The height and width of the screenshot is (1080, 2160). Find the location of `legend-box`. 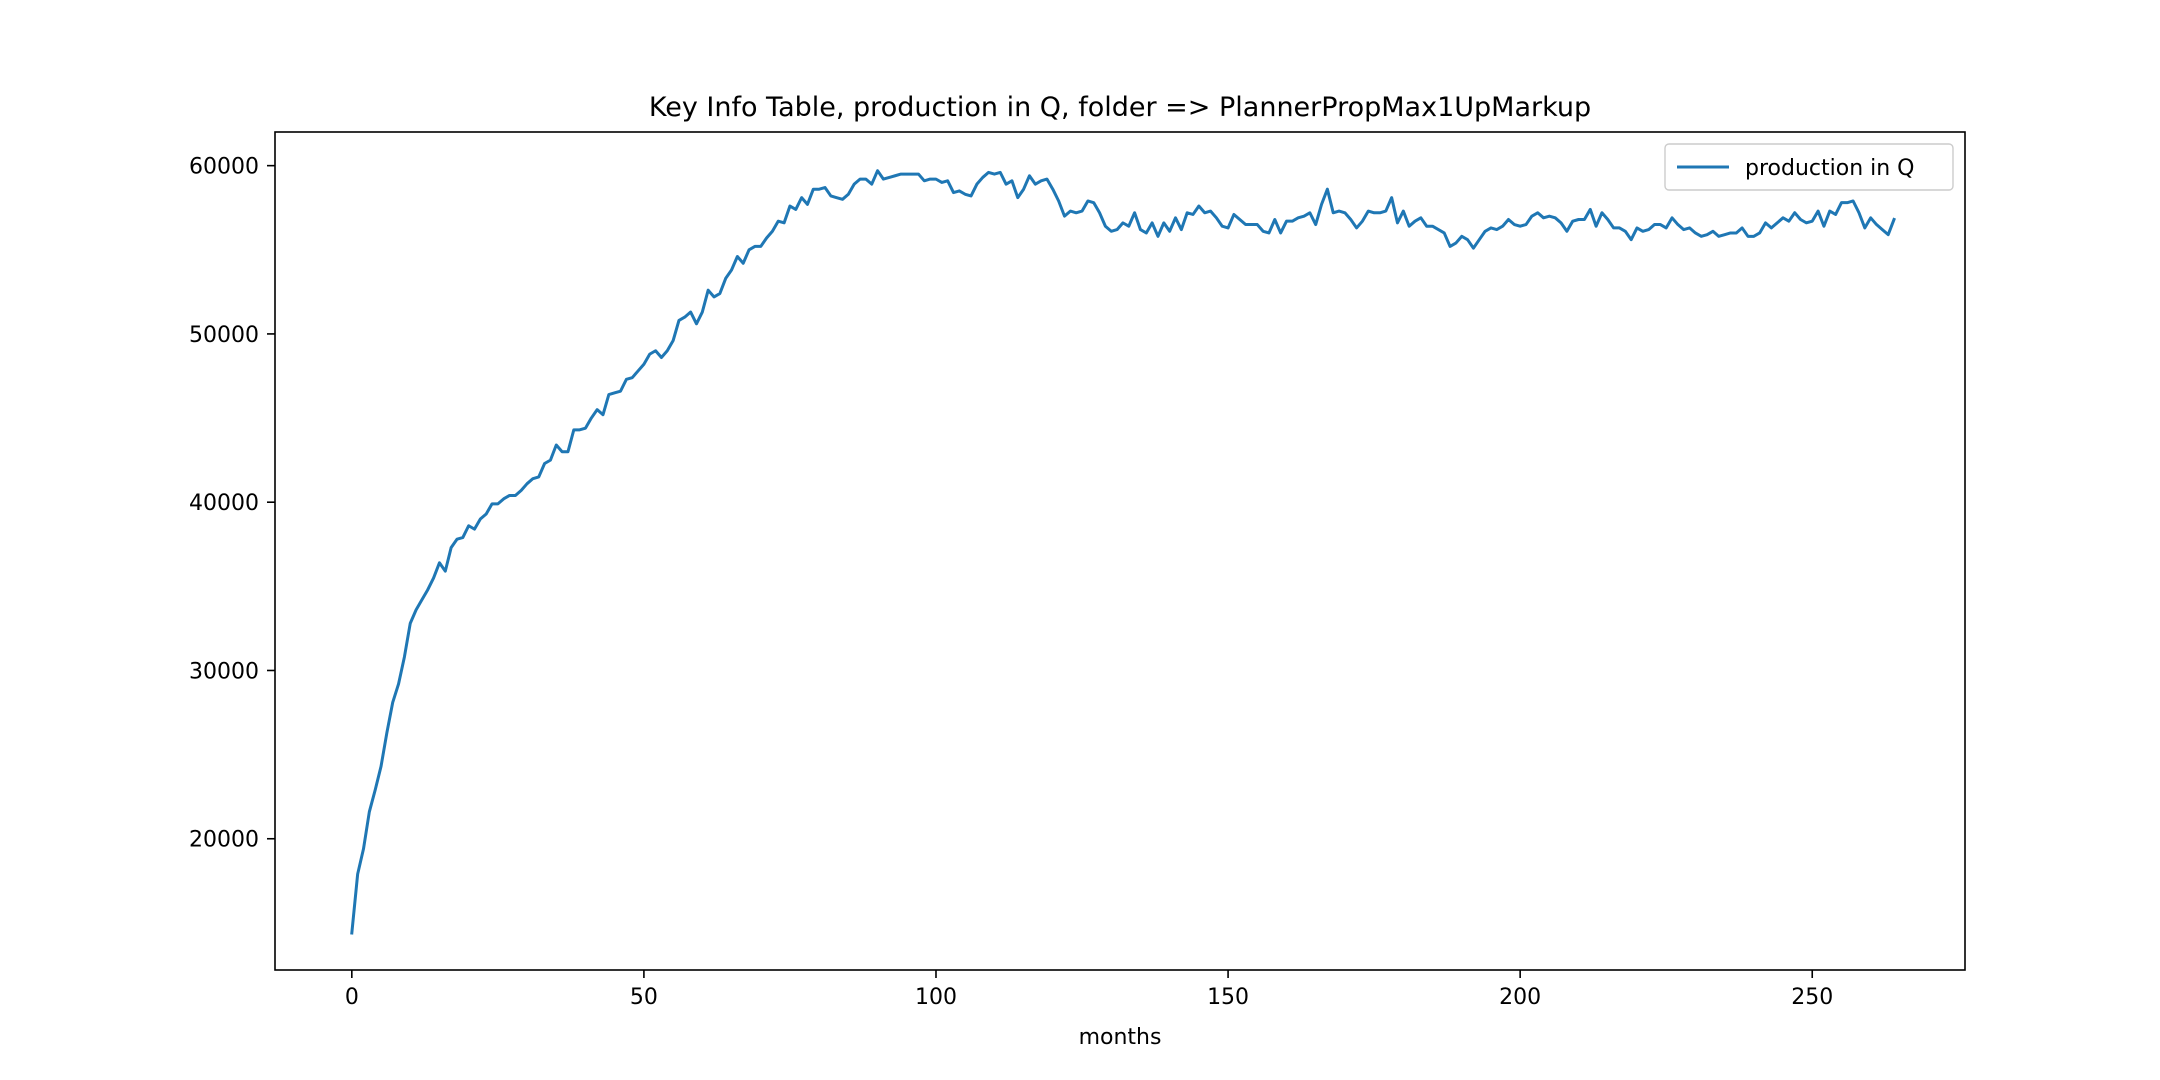

legend-box is located at coordinates (1809, 167).